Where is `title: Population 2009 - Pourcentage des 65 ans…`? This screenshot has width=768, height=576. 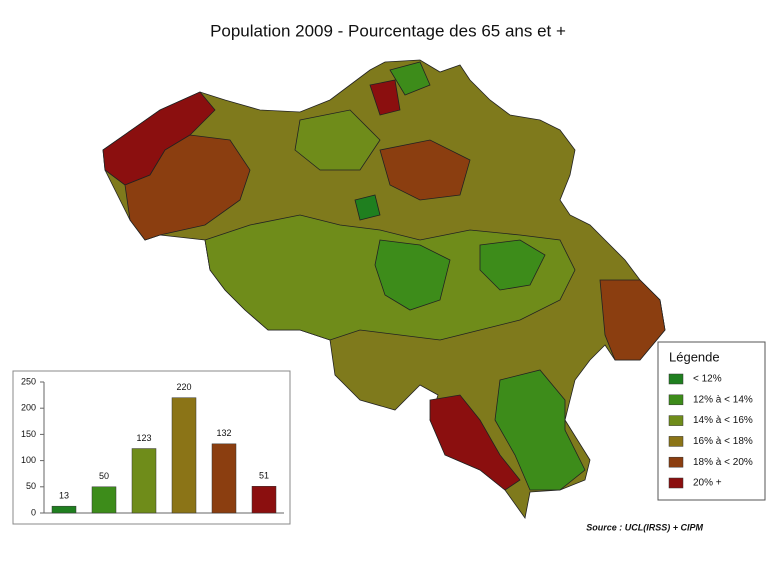 title: Population 2009 - Pourcentage des 65 ans… is located at coordinates (388, 30).